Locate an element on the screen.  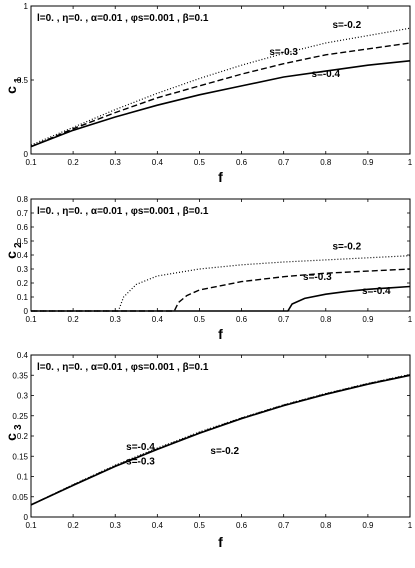
series-line-s02 is located at coordinates (221, 283).